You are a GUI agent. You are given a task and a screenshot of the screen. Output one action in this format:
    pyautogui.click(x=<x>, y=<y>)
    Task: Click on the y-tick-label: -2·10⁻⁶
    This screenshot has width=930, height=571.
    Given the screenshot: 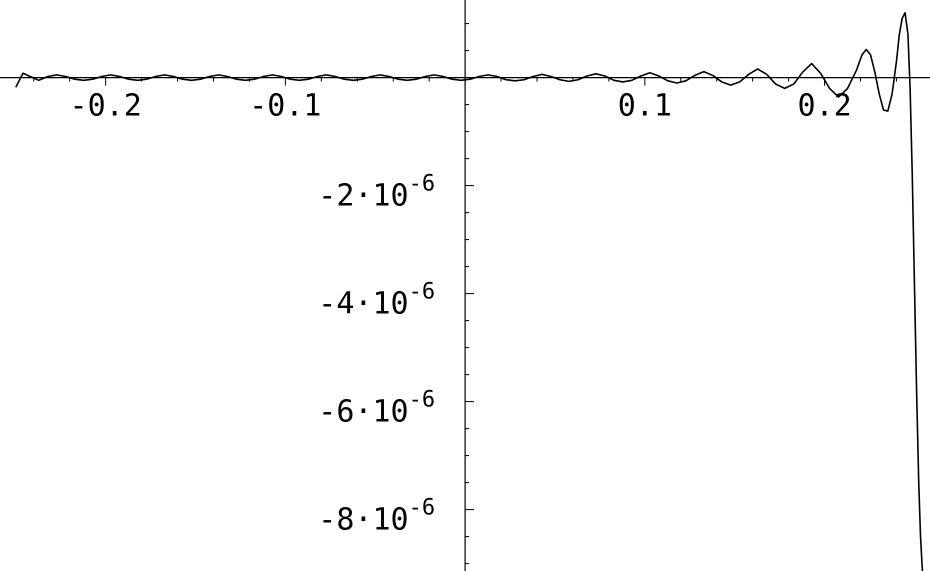 What is the action you would take?
    pyautogui.click(x=376, y=193)
    